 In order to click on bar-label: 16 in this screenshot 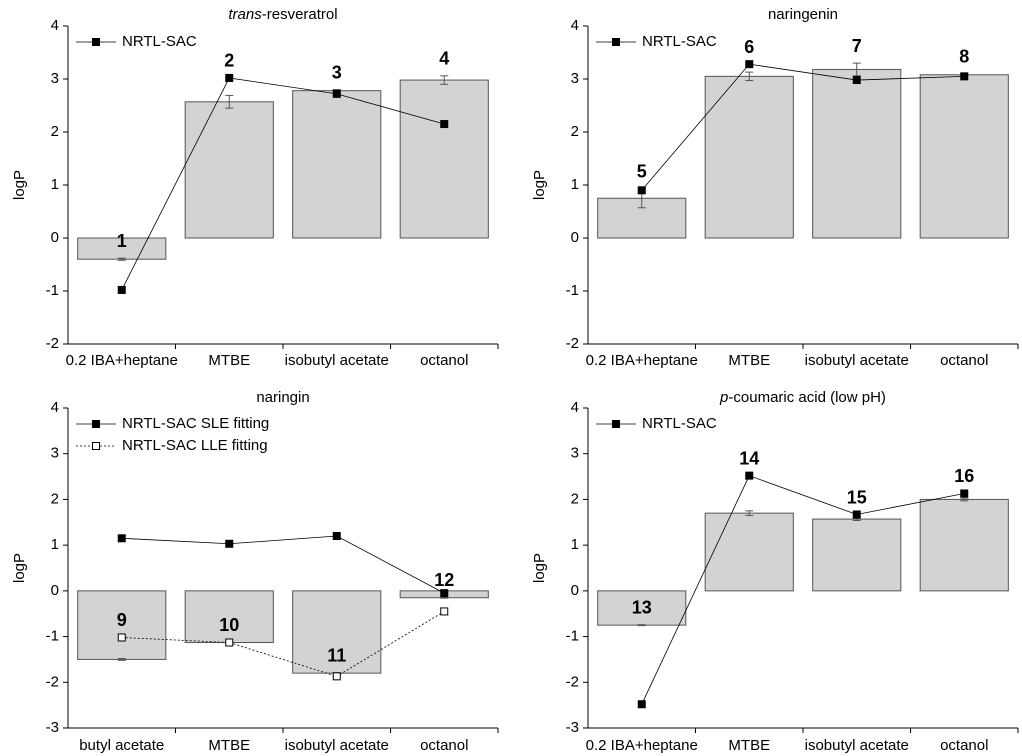, I will do `click(964, 476)`.